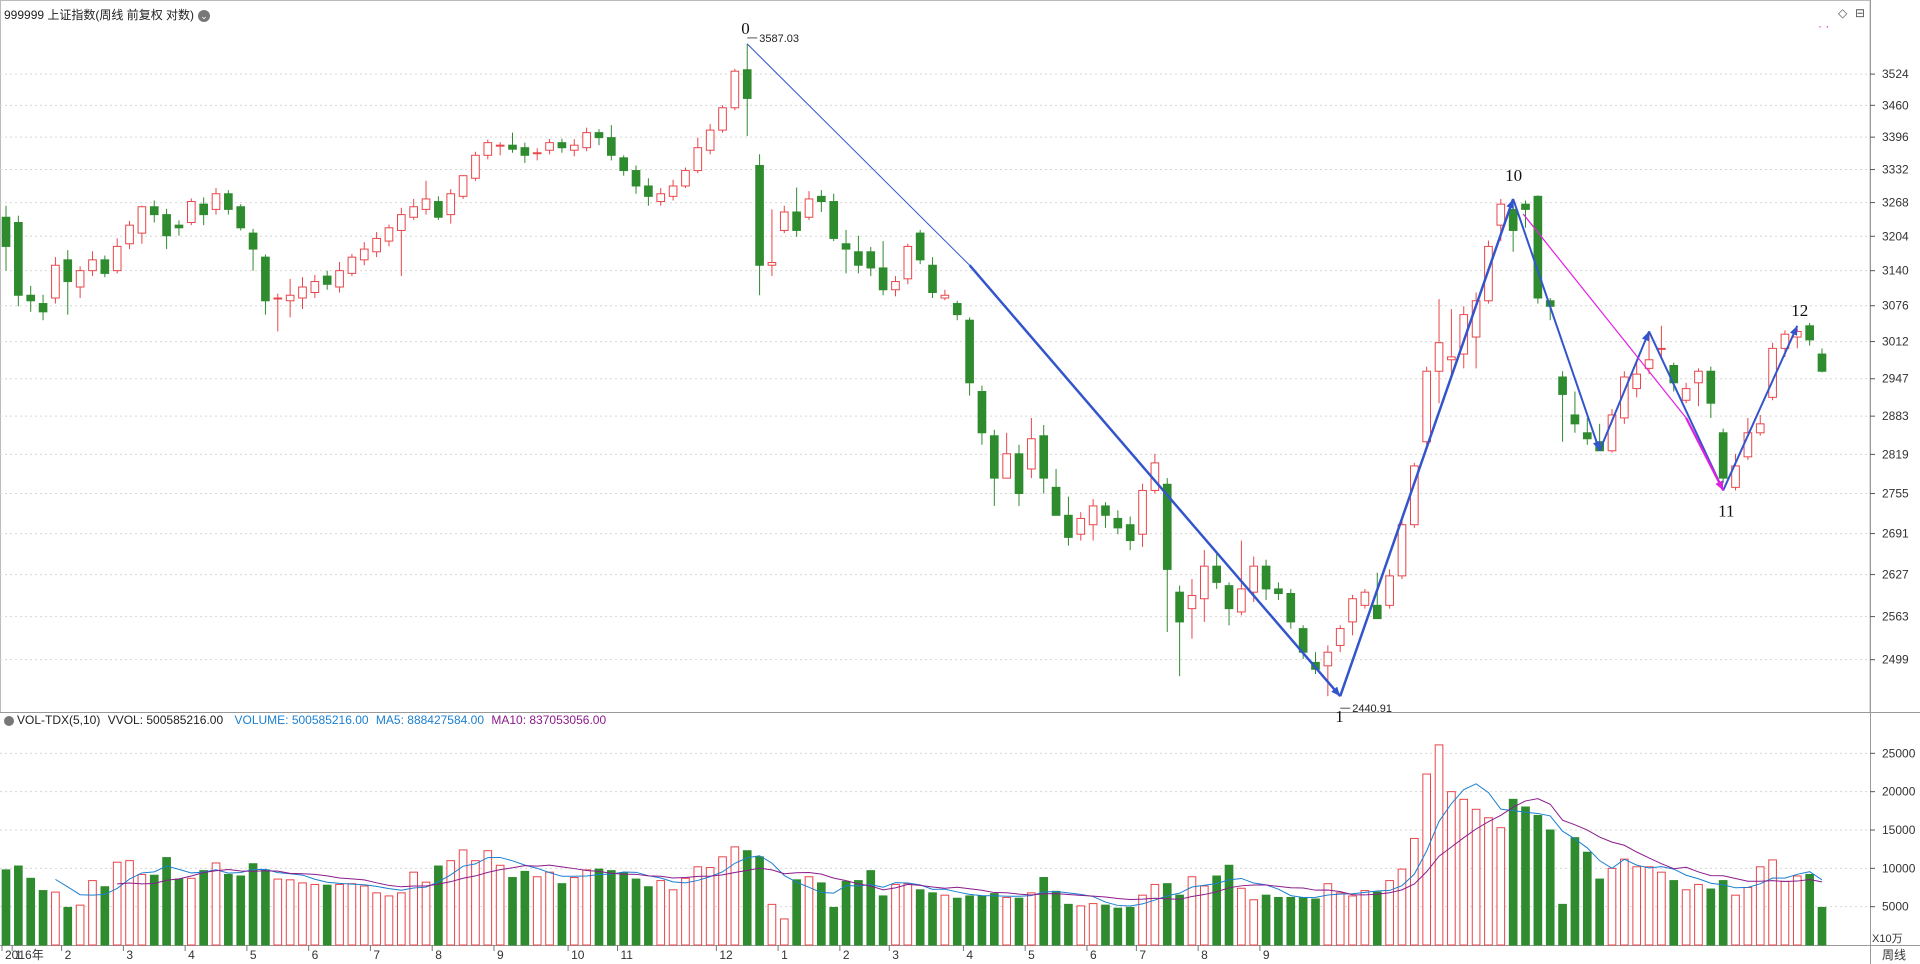  What do you see at coordinates (784, 955) in the screenshot?
I see `time-tick-label: 1` at bounding box center [784, 955].